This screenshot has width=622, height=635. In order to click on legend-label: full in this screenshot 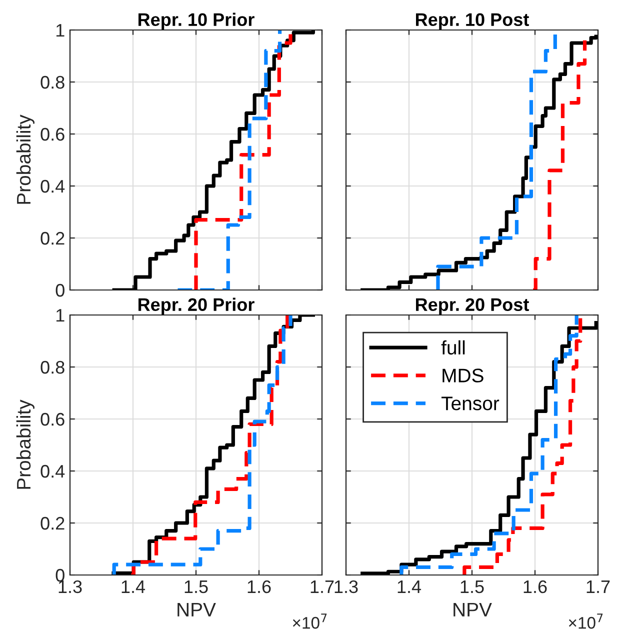, I will do `click(453, 347)`.